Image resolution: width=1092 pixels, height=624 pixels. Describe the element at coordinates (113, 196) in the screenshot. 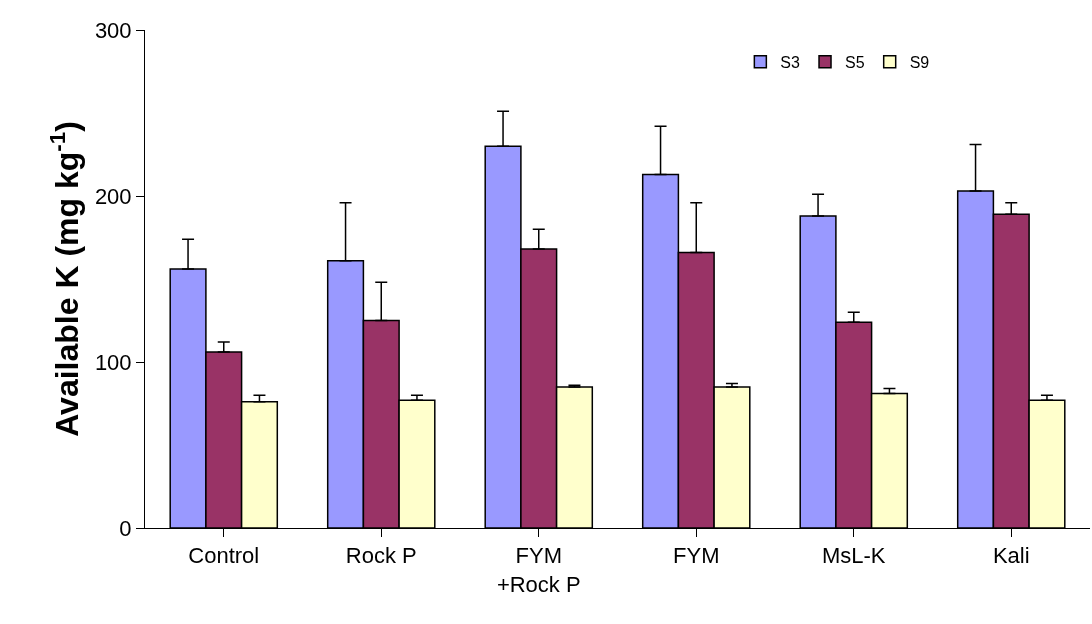

I see `y-tick-label: 200` at that location.